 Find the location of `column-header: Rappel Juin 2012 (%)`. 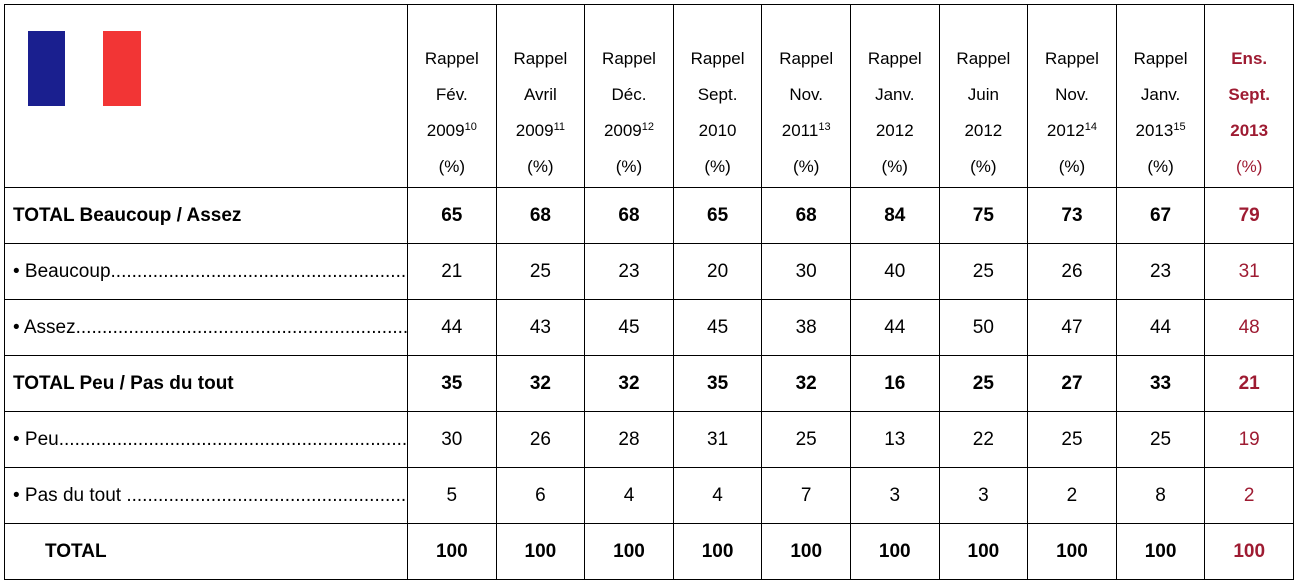

column-header: Rappel Juin 2012 (%) is located at coordinates (983, 96).